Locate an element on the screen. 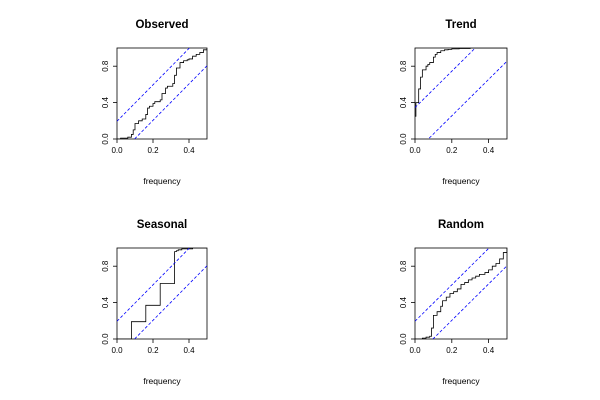 The width and height of the screenshot is (600, 400). panel-title: Trend is located at coordinates (460, 25).